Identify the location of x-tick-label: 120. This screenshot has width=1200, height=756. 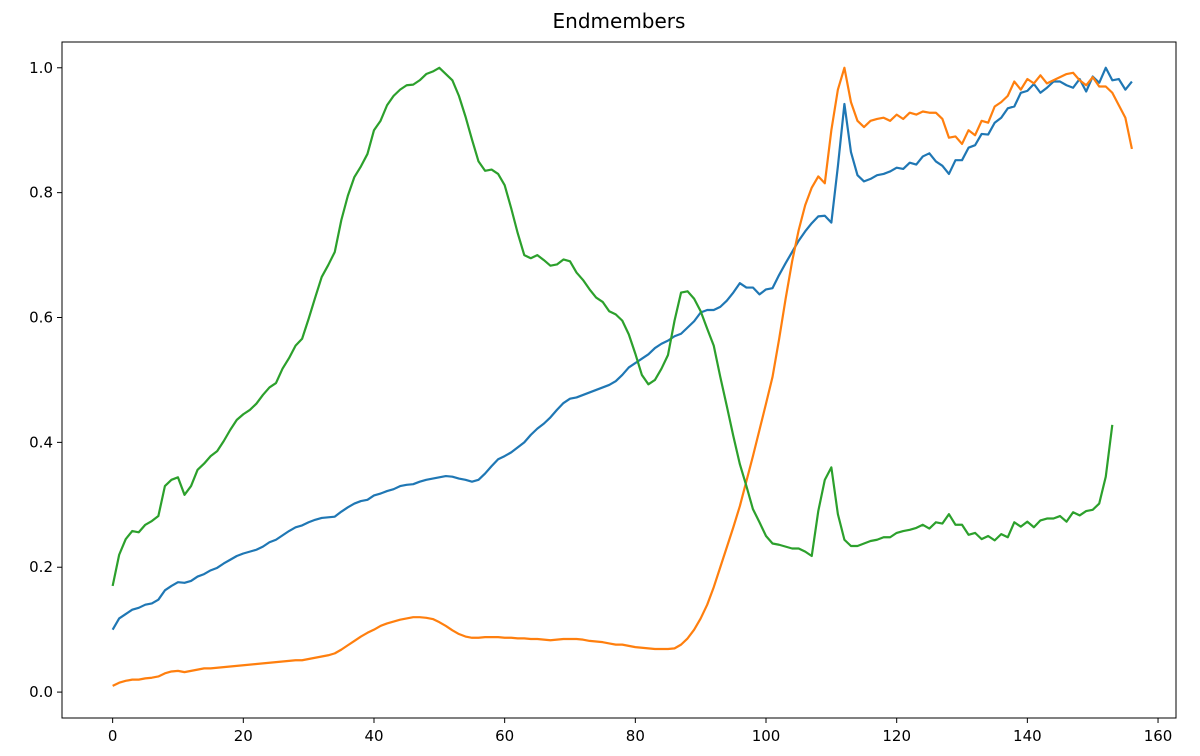
(896, 736).